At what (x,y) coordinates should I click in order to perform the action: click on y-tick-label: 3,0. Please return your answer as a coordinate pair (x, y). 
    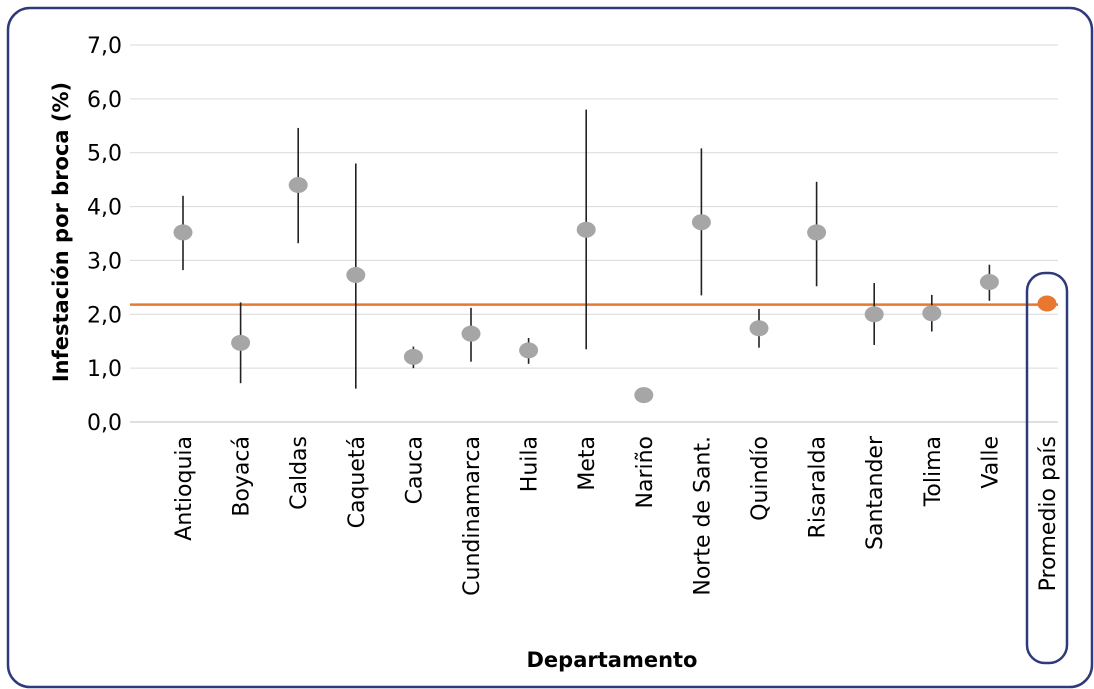
    Looking at the image, I should click on (104, 261).